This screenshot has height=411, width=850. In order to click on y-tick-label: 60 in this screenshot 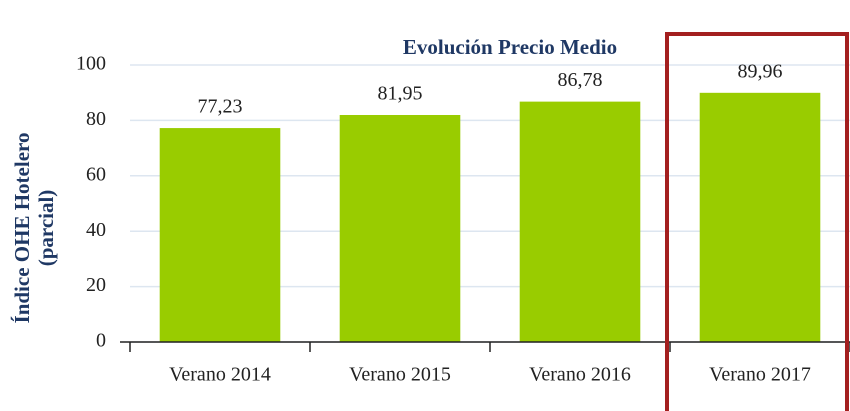, I will do `click(96, 174)`.